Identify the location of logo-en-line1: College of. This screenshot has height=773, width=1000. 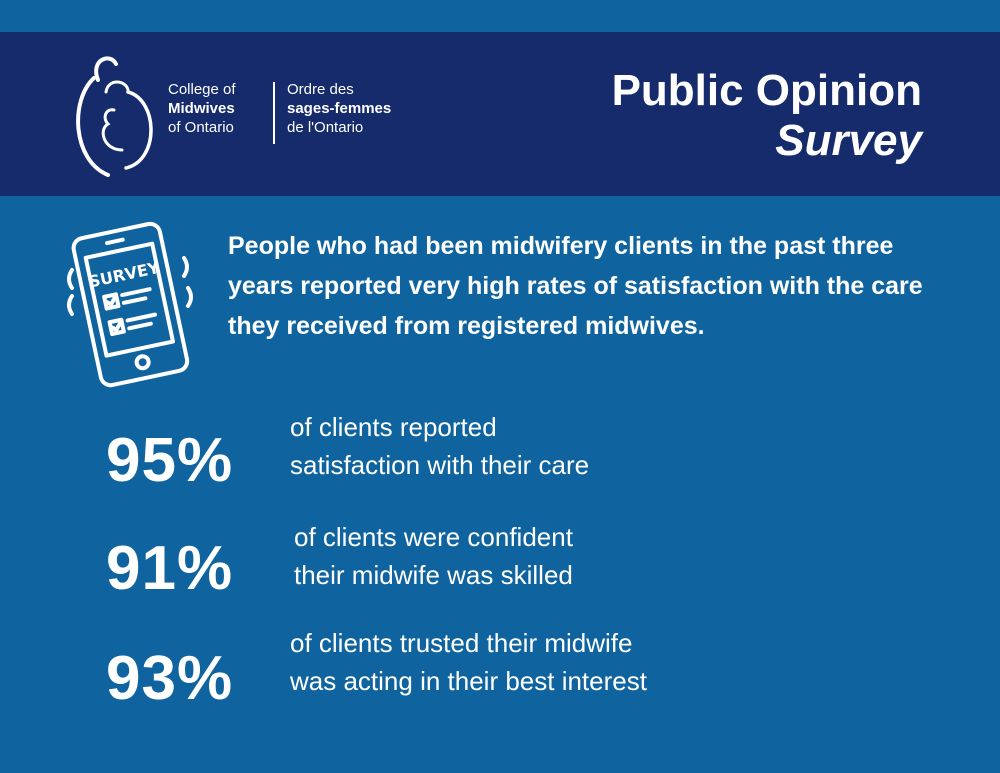
(202, 89).